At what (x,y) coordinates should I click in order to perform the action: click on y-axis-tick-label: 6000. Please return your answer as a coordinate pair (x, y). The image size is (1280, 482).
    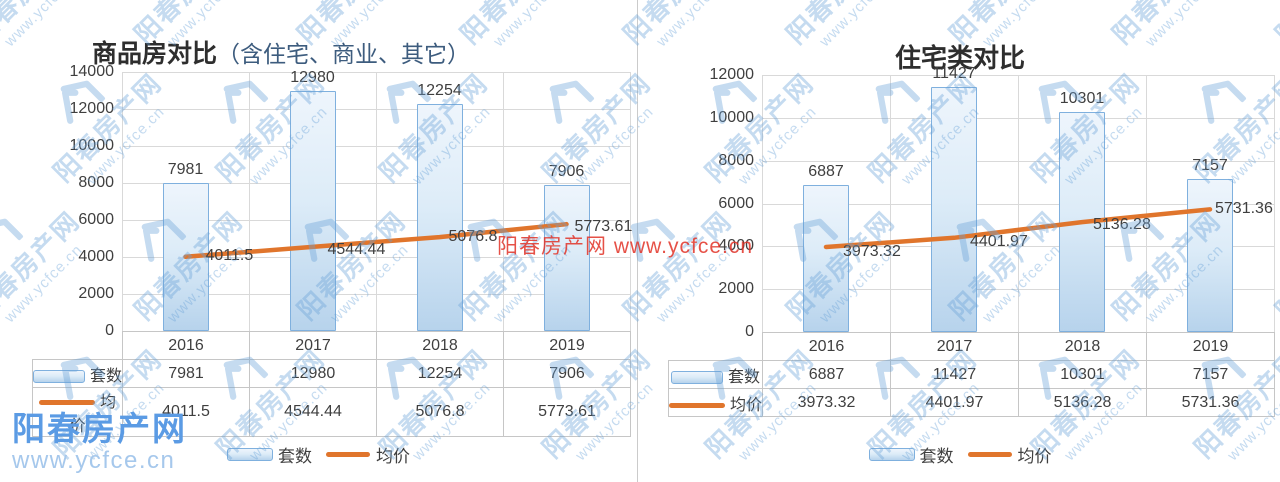
    Looking at the image, I should click on (736, 203).